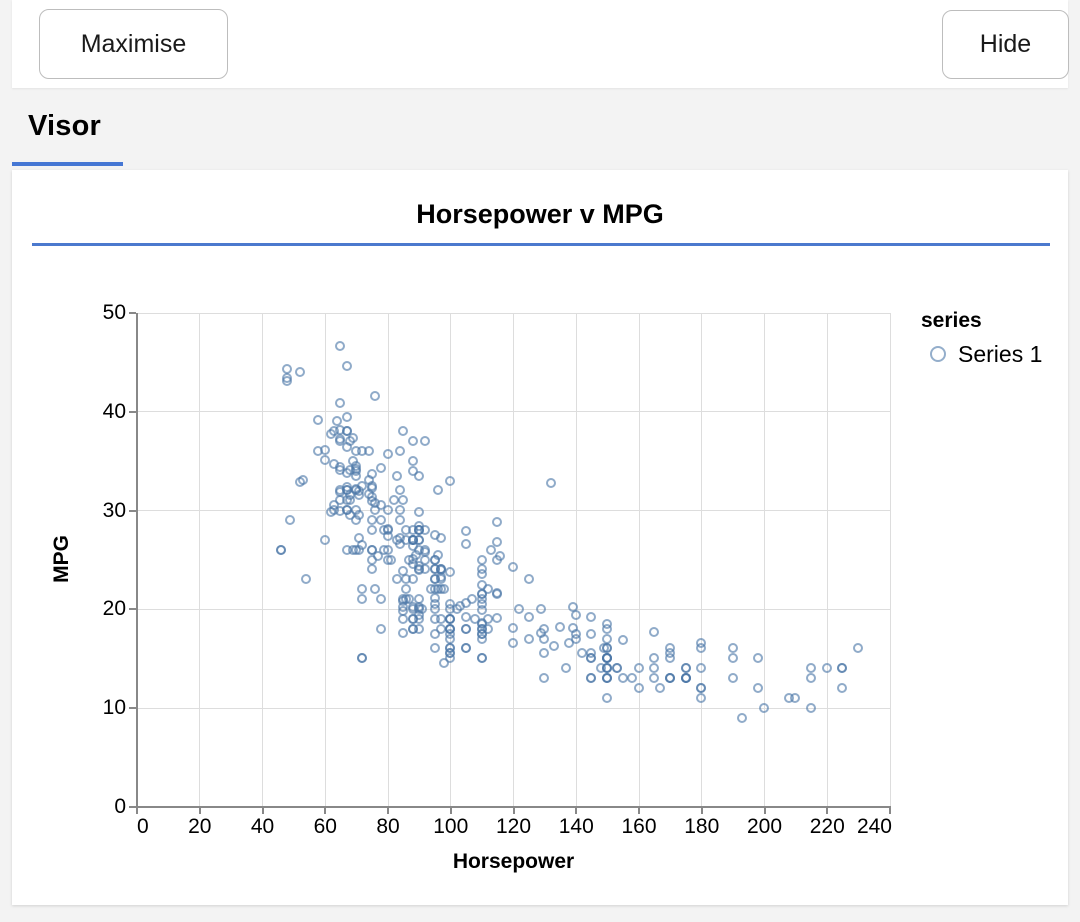 The height and width of the screenshot is (922, 1080). I want to click on hide-button: Hide, so click(1005, 44).